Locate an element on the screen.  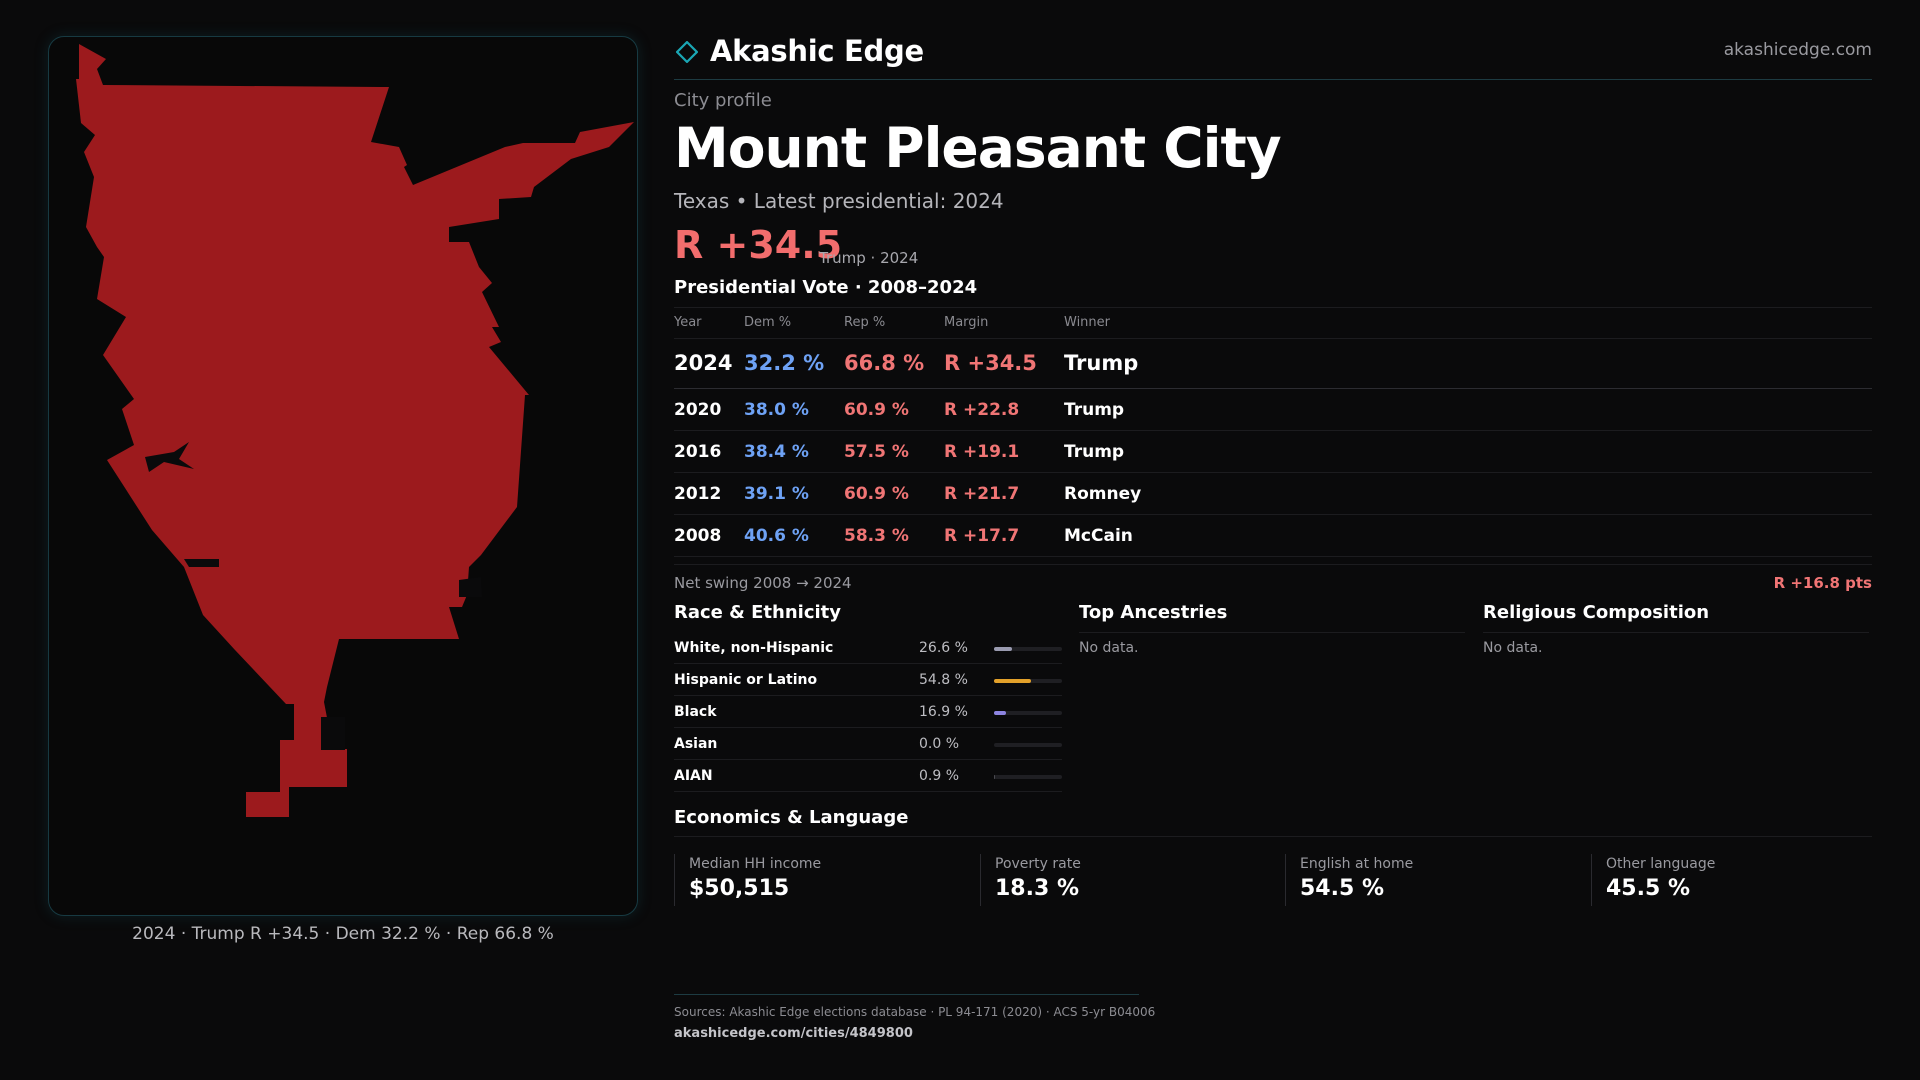
econ-value: 54.5 % is located at coordinates (1342, 888).